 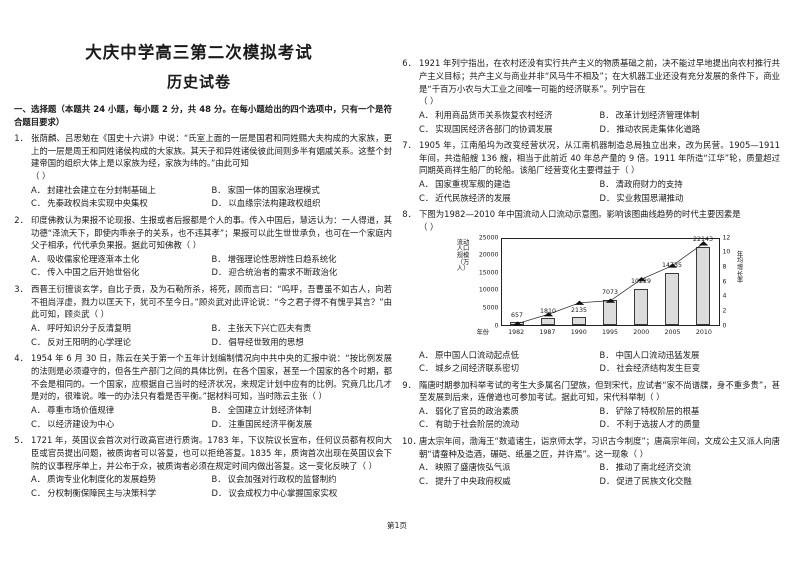 I want to click on option-text: 国家重视军舰的建造, so click(x=473, y=184).